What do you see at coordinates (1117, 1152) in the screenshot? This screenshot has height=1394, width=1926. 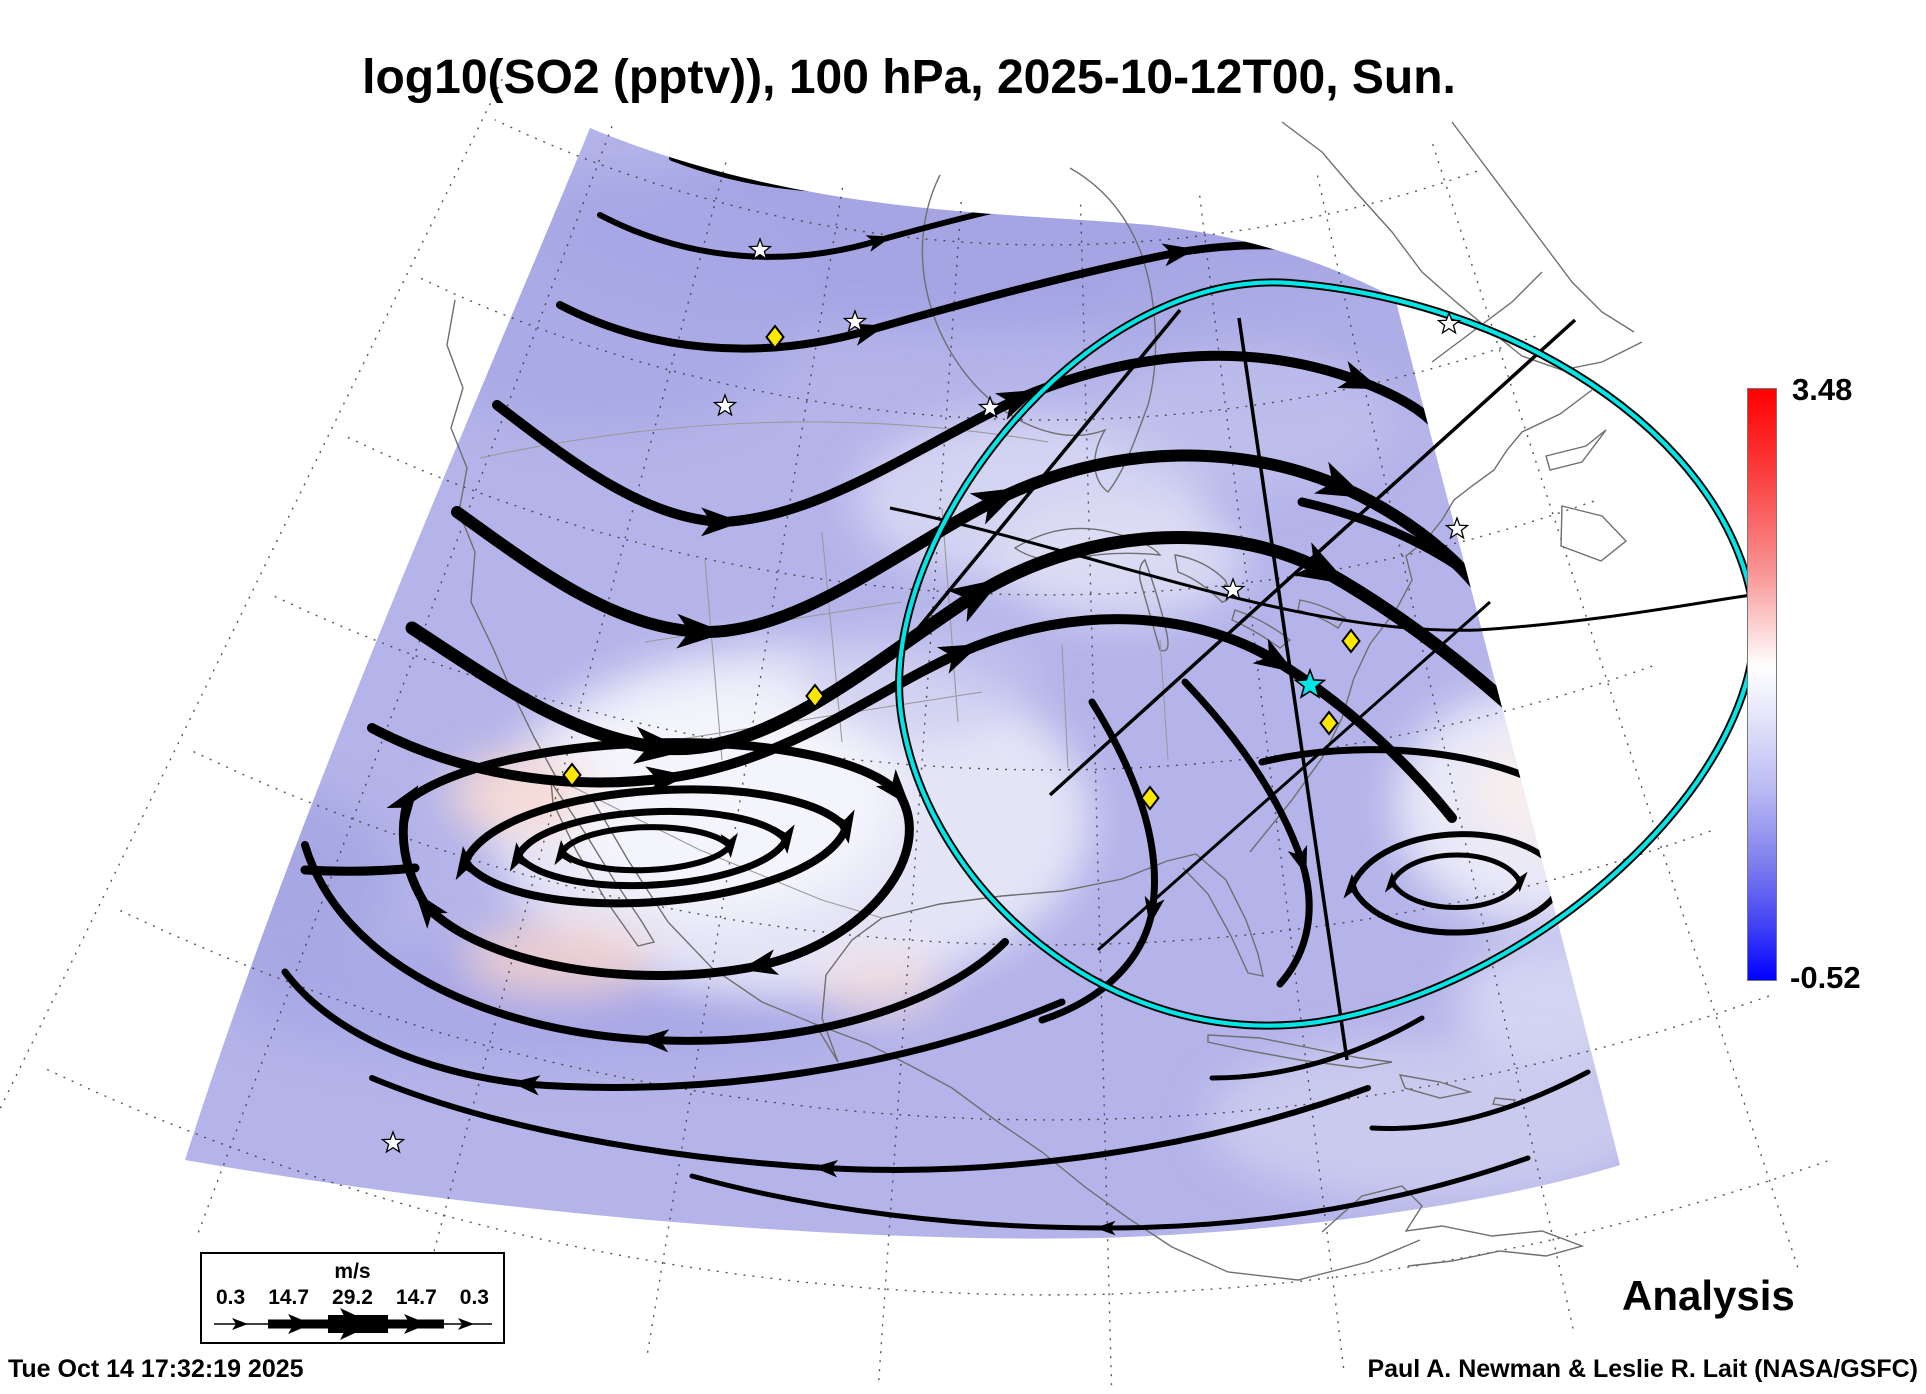 I see `central-america-coast` at bounding box center [1117, 1152].